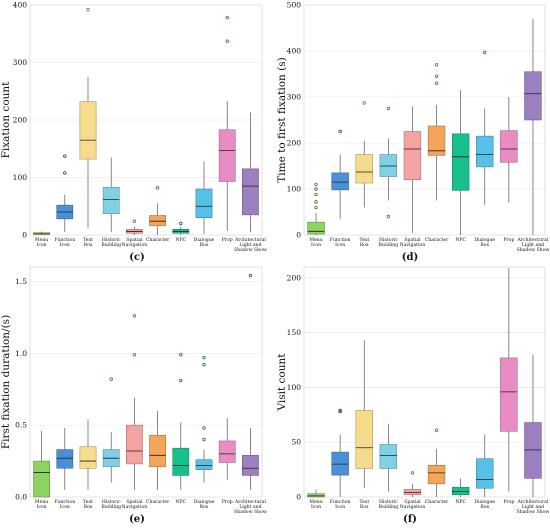 This screenshot has width=550, height=528. I want to click on panel-label: (e), so click(137, 519).